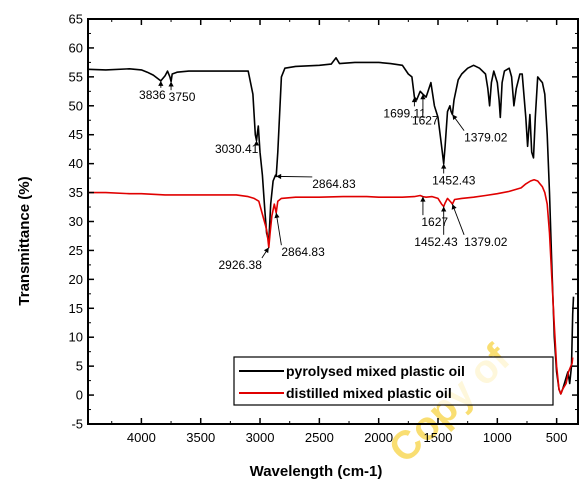 This screenshot has height=482, width=584. I want to click on x-tick-label: 500, so click(557, 437).